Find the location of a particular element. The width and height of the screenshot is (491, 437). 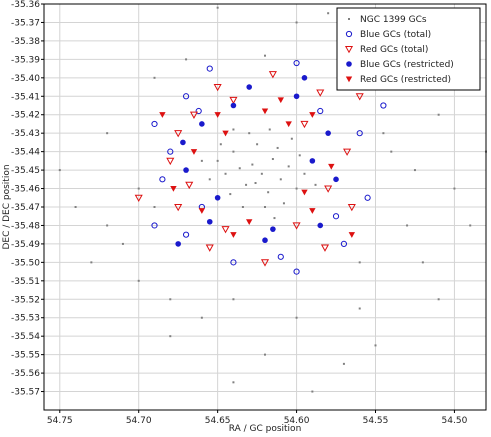

y-tick-label: -35.43 is located at coordinates (25, 134).